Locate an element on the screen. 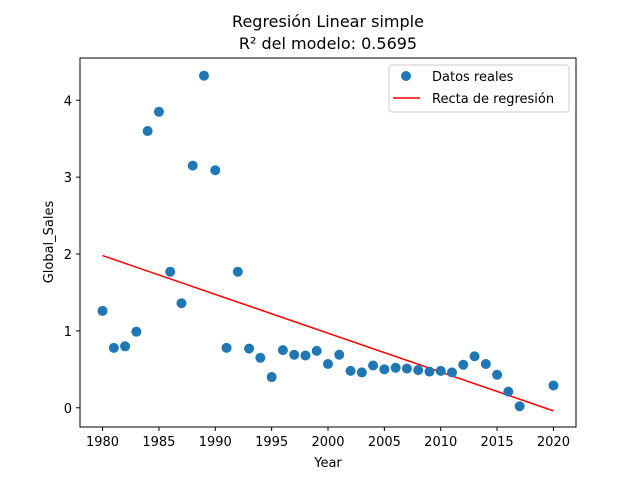 This screenshot has height=480, width=640. data-point-2000 is located at coordinates (328, 363).